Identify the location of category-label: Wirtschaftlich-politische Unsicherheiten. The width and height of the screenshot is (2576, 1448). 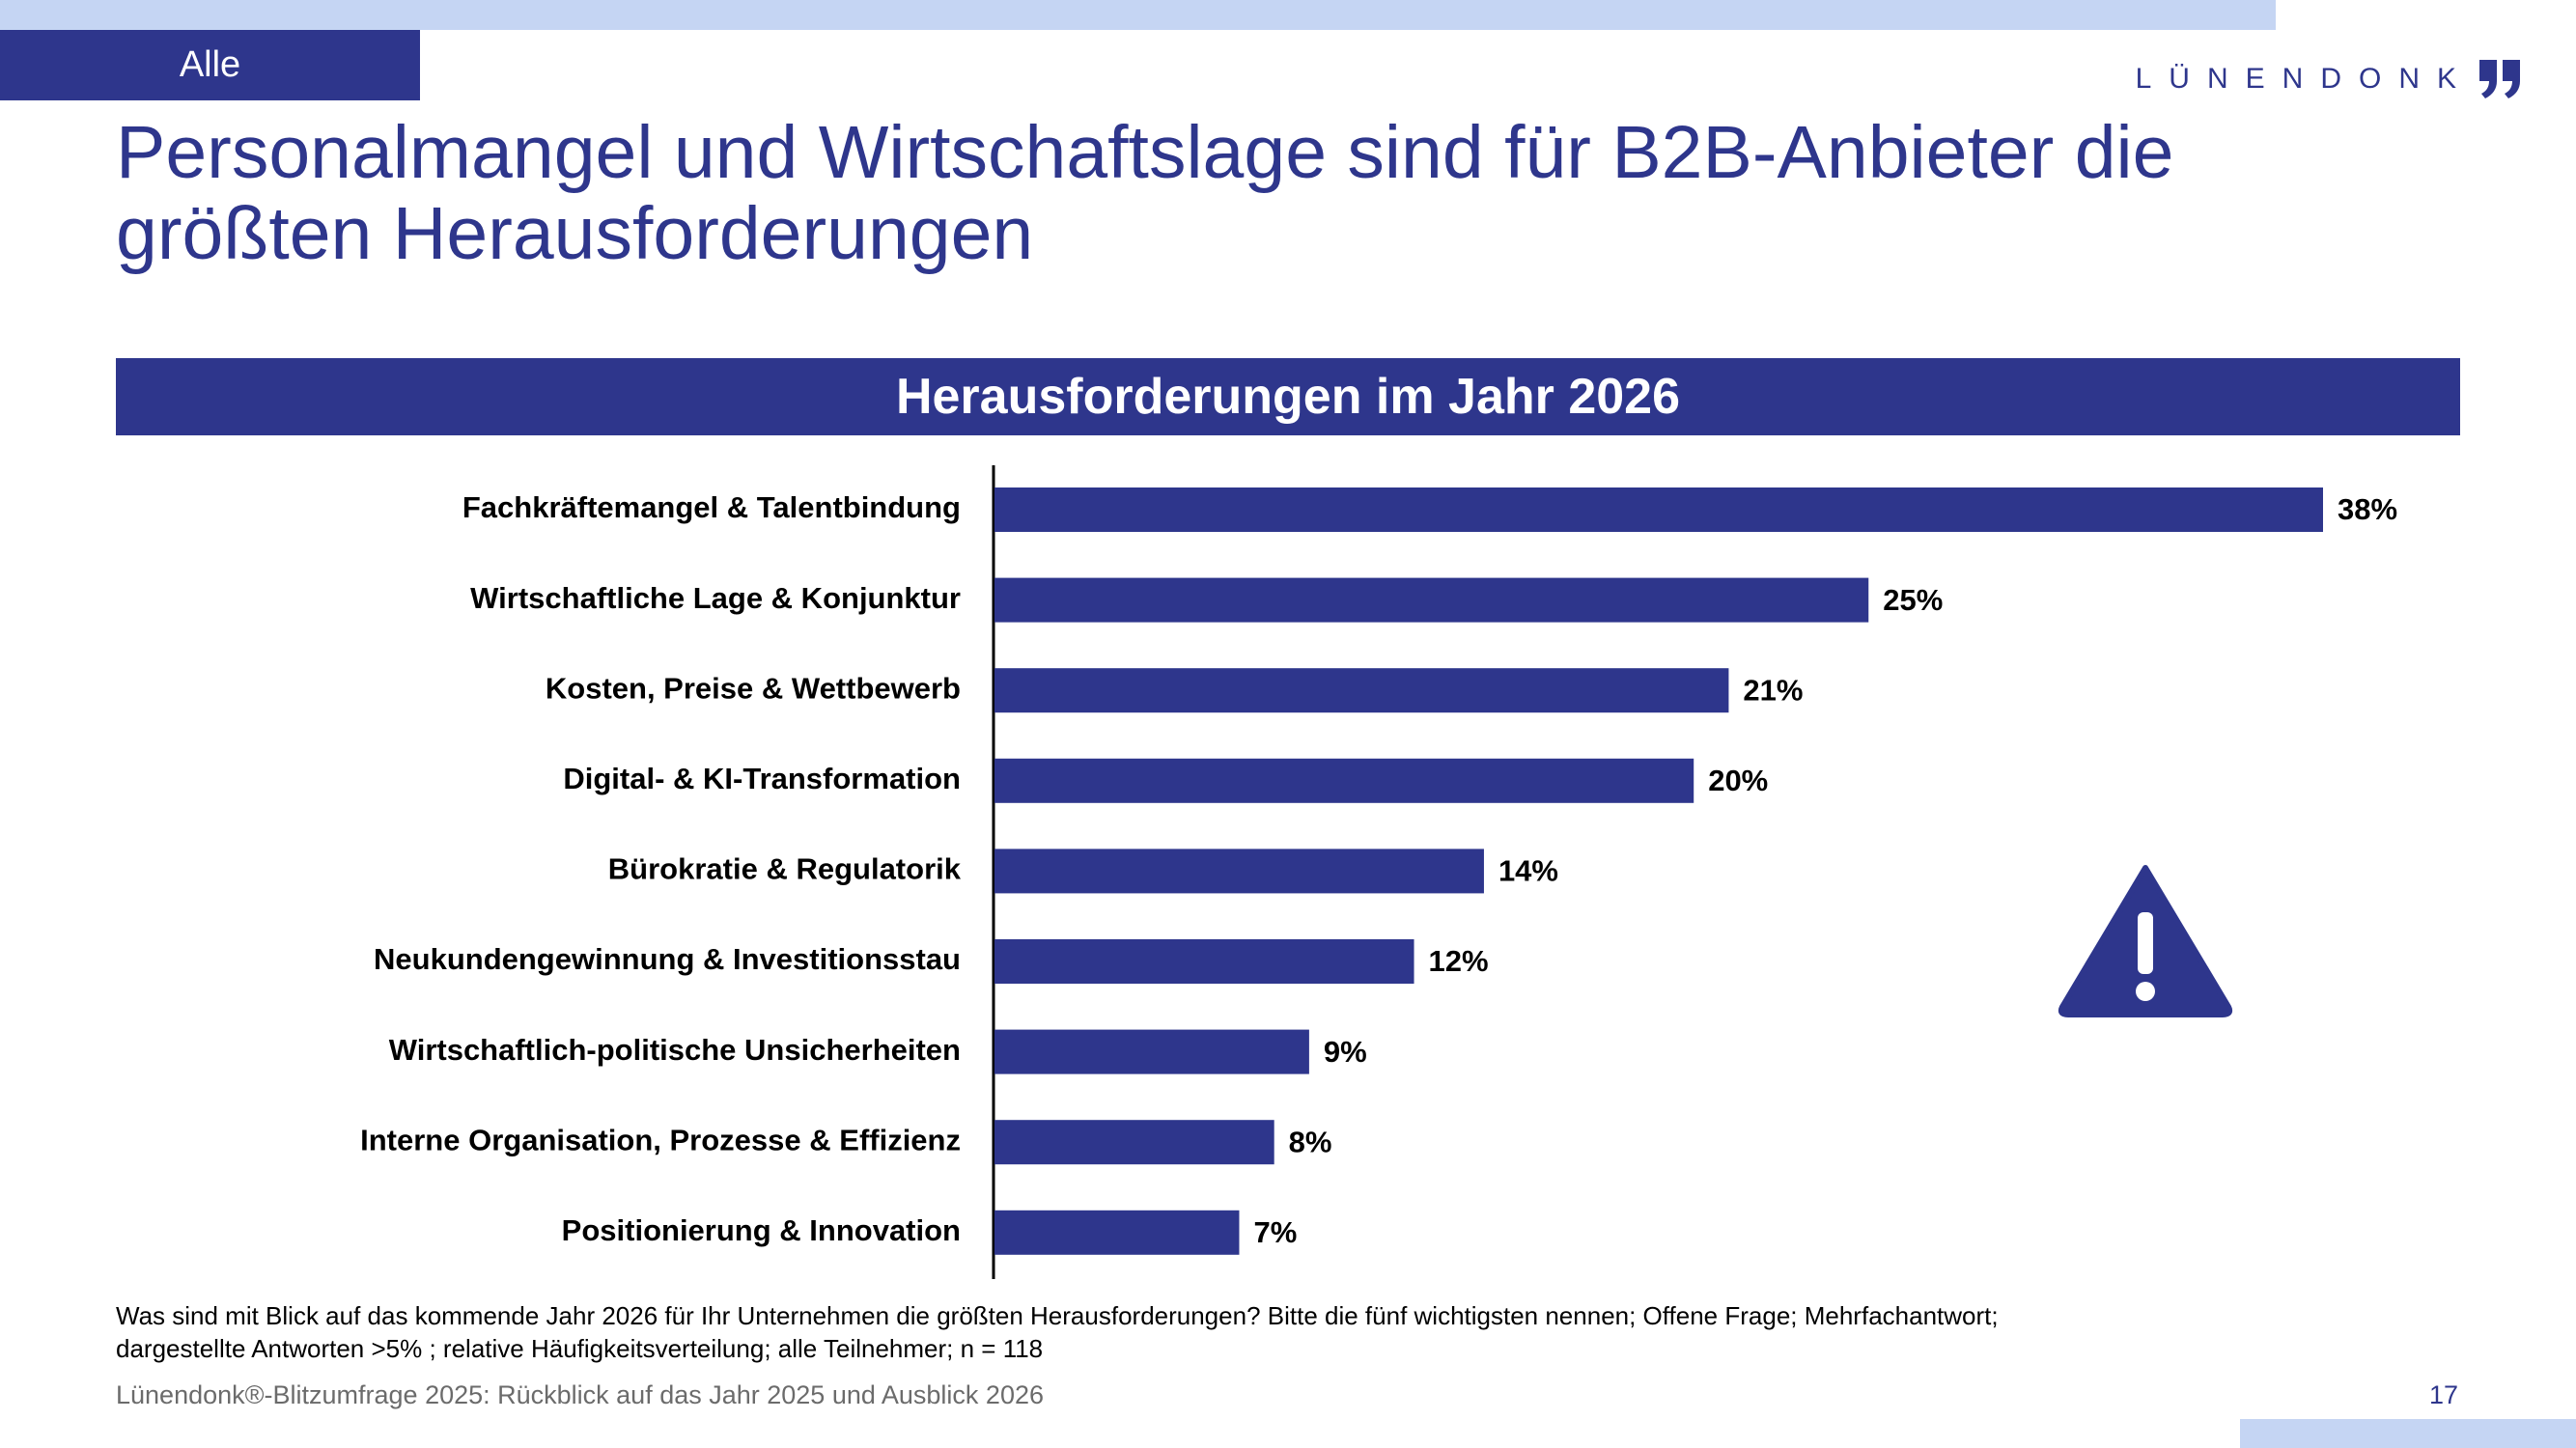
(675, 1050).